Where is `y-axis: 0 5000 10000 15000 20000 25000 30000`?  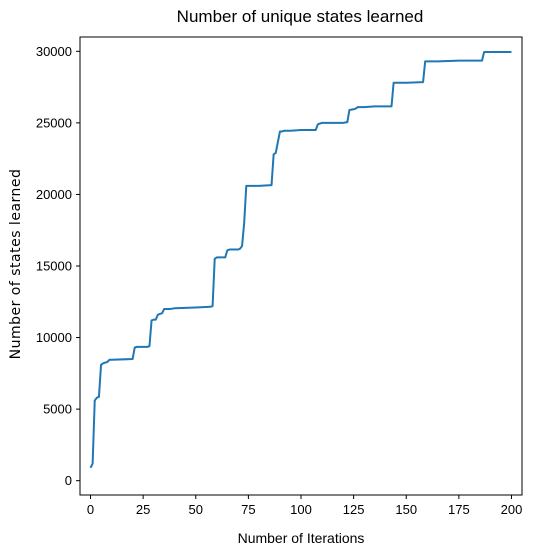
y-axis: 0 5000 10000 15000 20000 25000 30000 is located at coordinates (58, 266).